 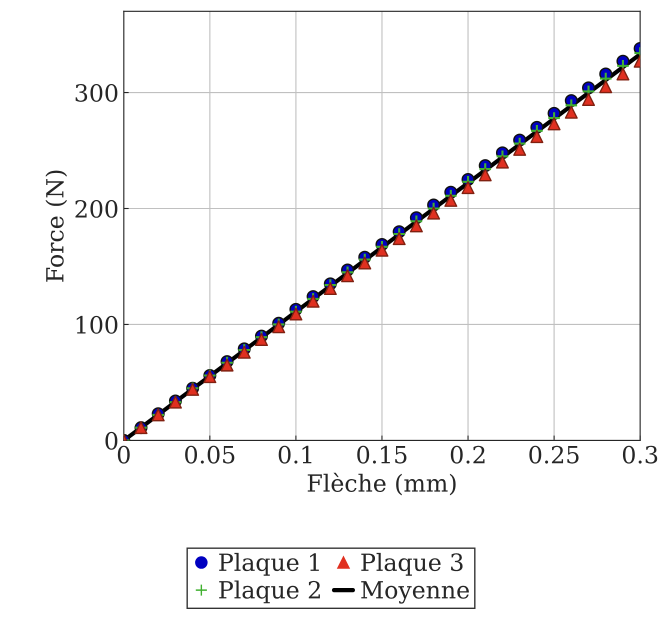 What do you see at coordinates (382, 484) in the screenshot?
I see `x-axis-title: Flèche (mm)` at bounding box center [382, 484].